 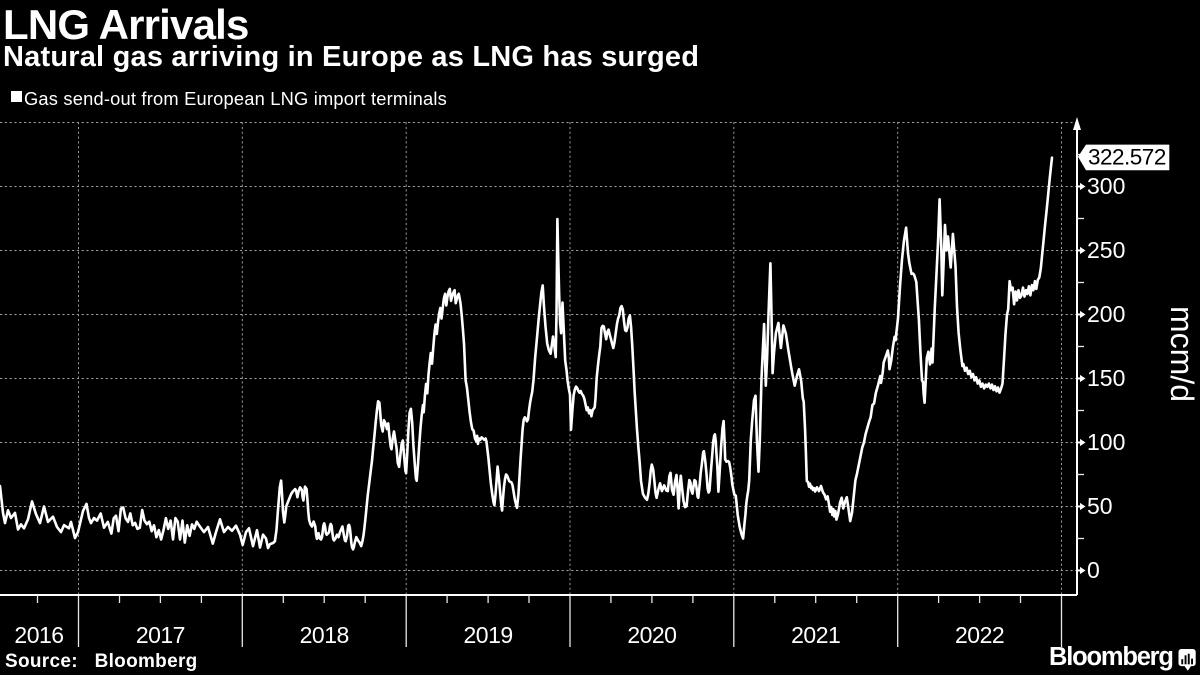 I want to click on svg-text: 322.572, so click(x=1127, y=157).